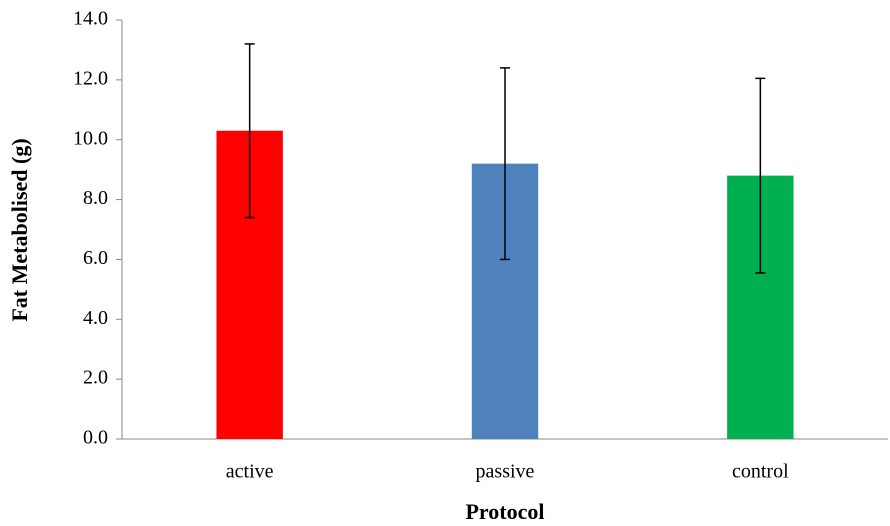 Image resolution: width=890 pixels, height=526 pixels. What do you see at coordinates (250, 472) in the screenshot?
I see `x-tick-label: active` at bounding box center [250, 472].